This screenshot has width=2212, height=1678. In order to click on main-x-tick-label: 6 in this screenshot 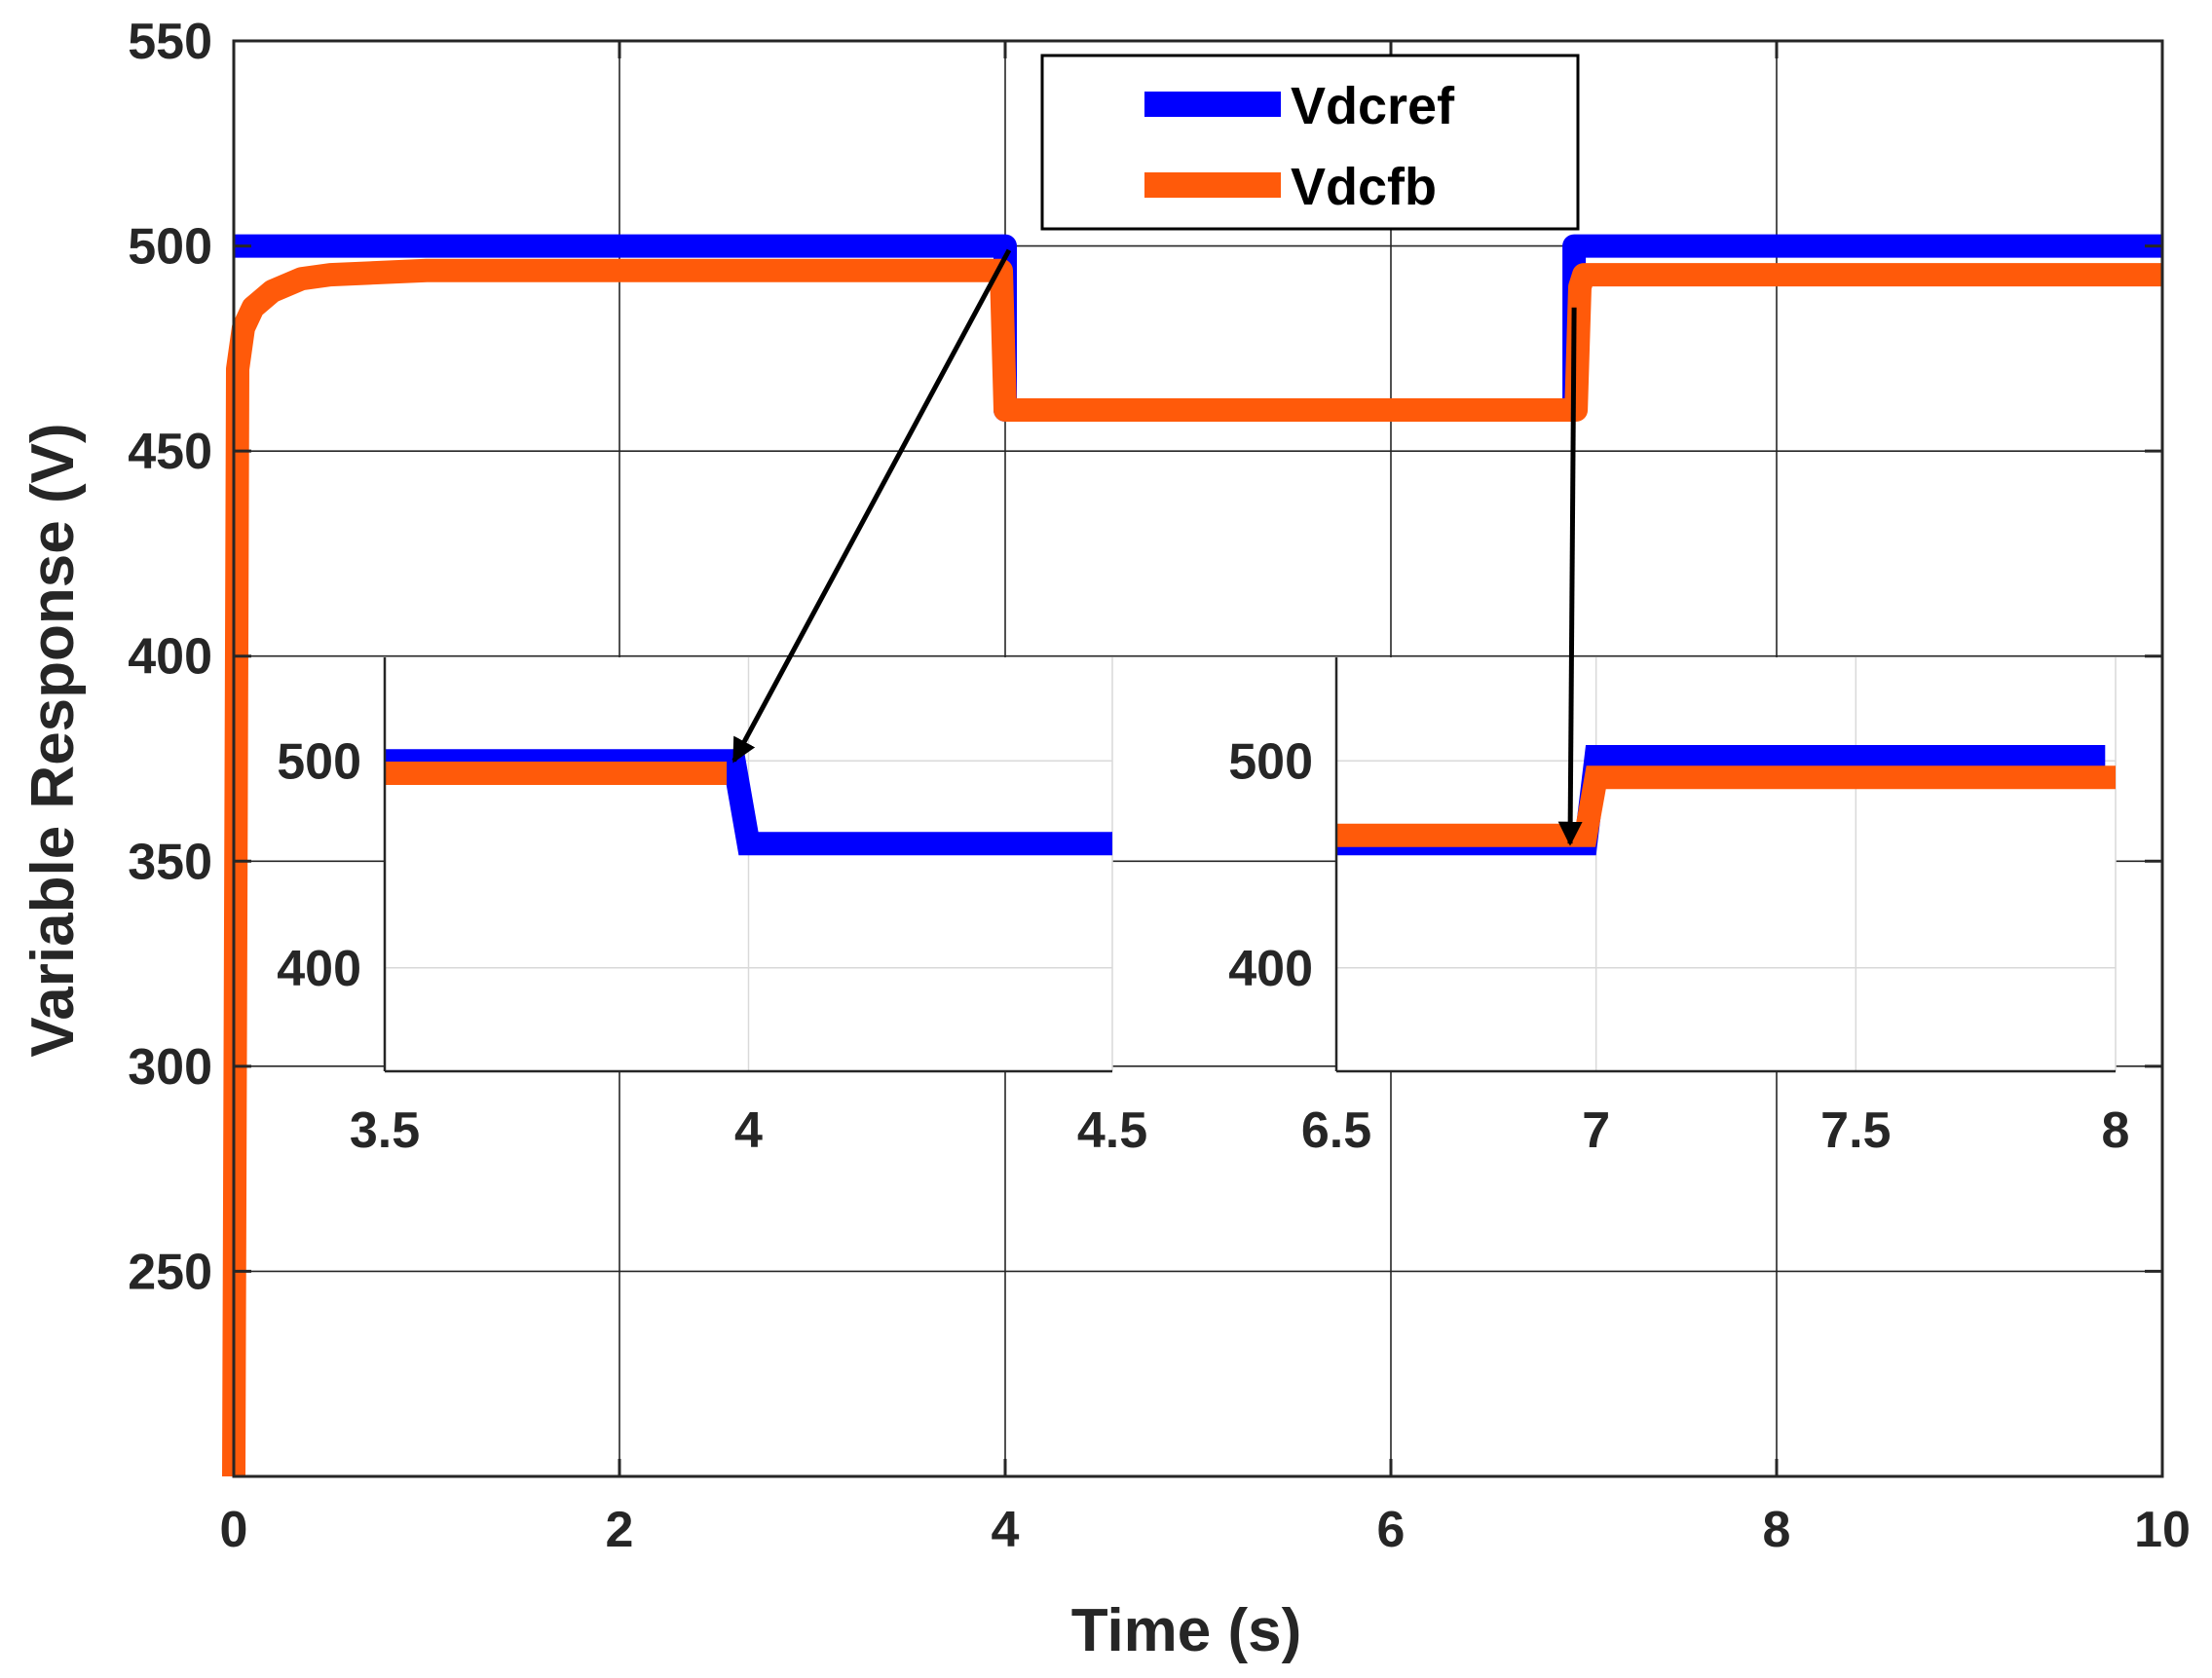, I will do `click(1392, 1530)`.